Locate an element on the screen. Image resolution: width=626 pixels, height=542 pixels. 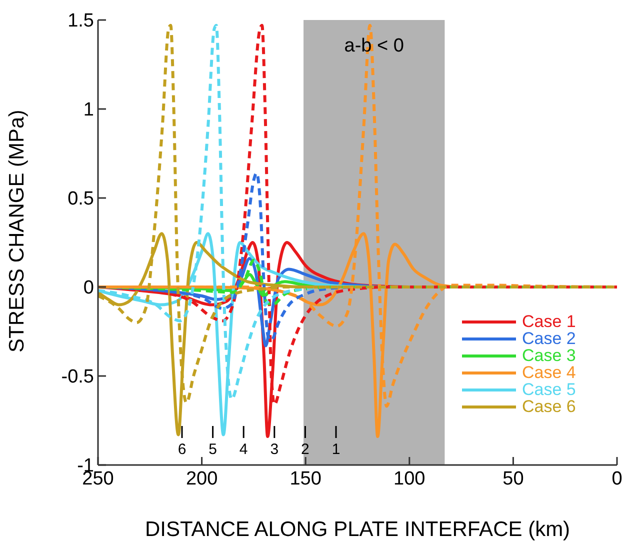
annotation: 6 is located at coordinates (182, 449).